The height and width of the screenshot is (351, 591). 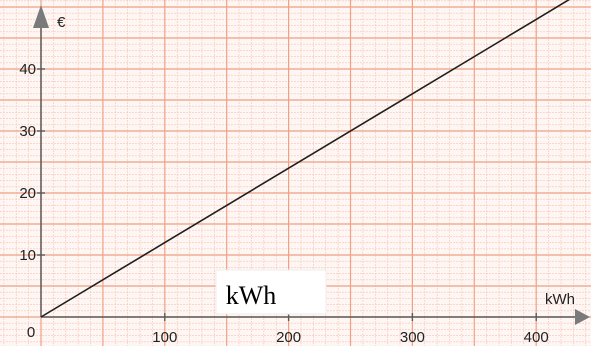 I want to click on y-tick-label: 30, so click(x=27, y=131).